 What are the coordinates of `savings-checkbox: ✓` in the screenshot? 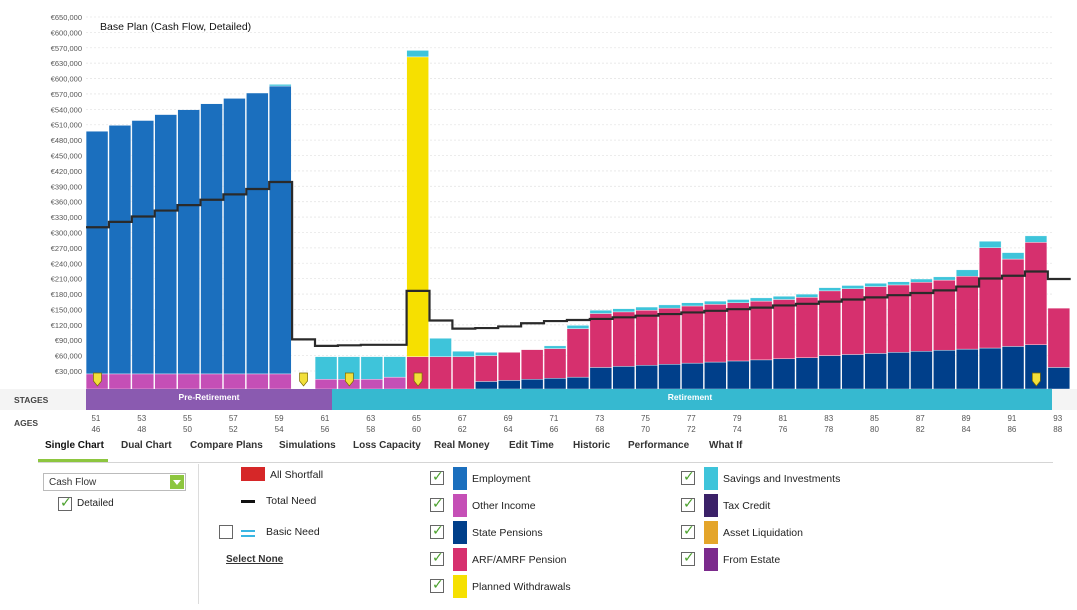 It's located at (688, 477).